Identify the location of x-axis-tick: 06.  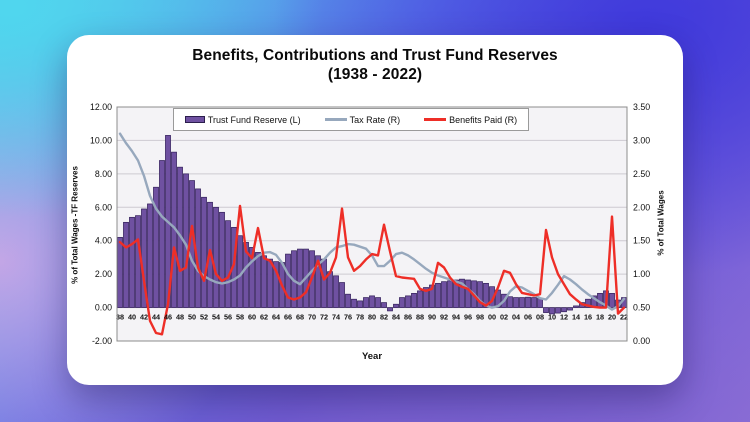
(528, 317).